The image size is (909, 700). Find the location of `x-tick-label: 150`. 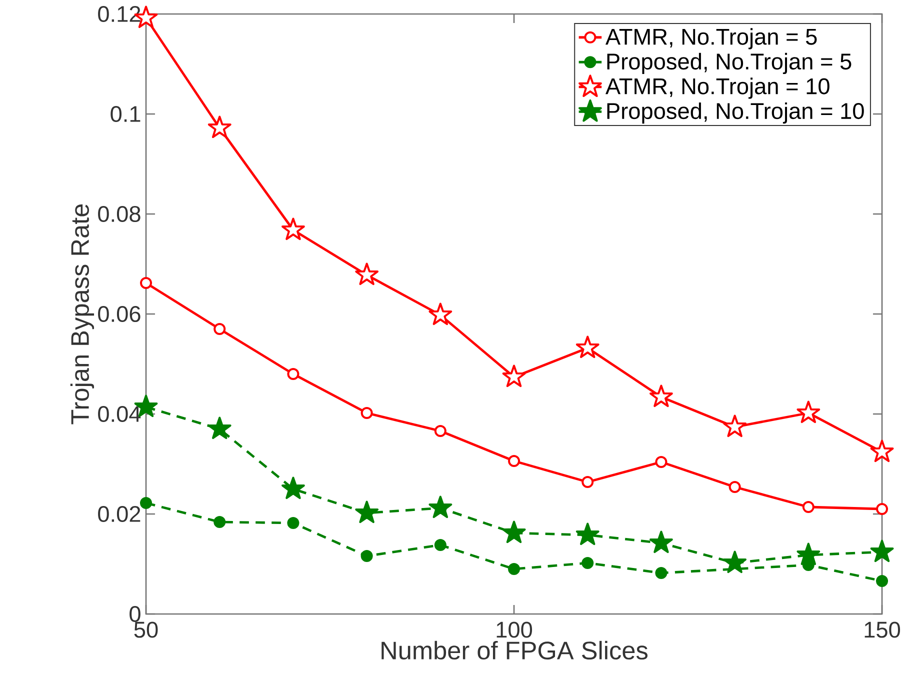

x-tick-label: 150 is located at coordinates (882, 630).